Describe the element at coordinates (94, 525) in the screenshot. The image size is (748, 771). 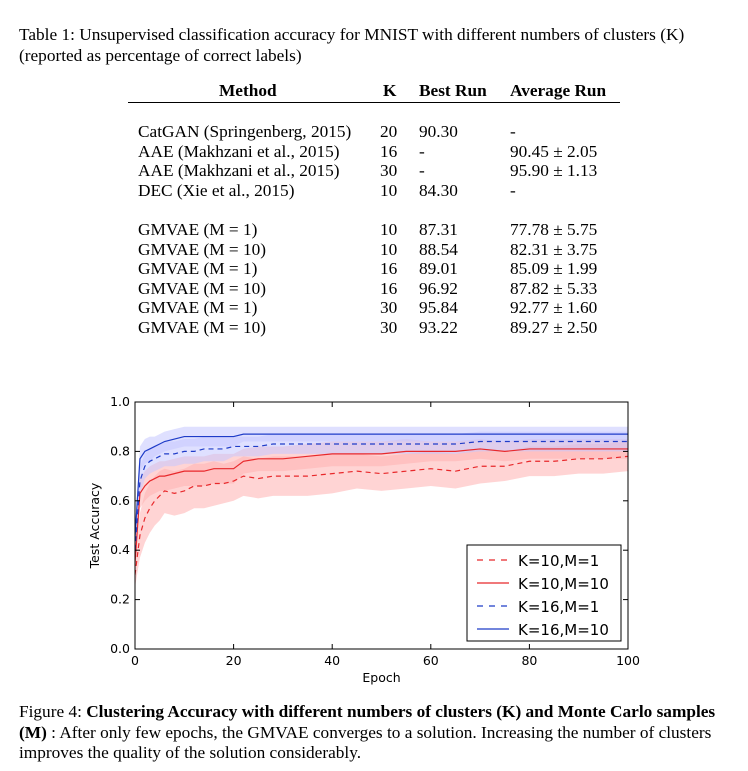
I see `y-axis-label: Test Accuracy` at that location.